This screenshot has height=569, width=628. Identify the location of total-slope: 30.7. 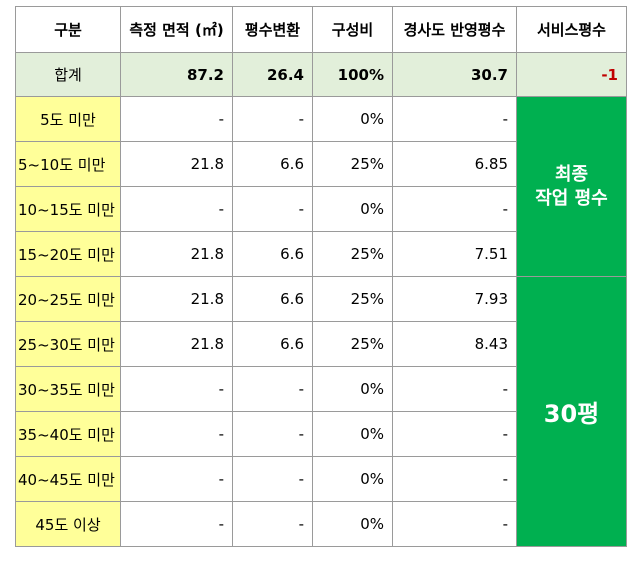
(454, 74).